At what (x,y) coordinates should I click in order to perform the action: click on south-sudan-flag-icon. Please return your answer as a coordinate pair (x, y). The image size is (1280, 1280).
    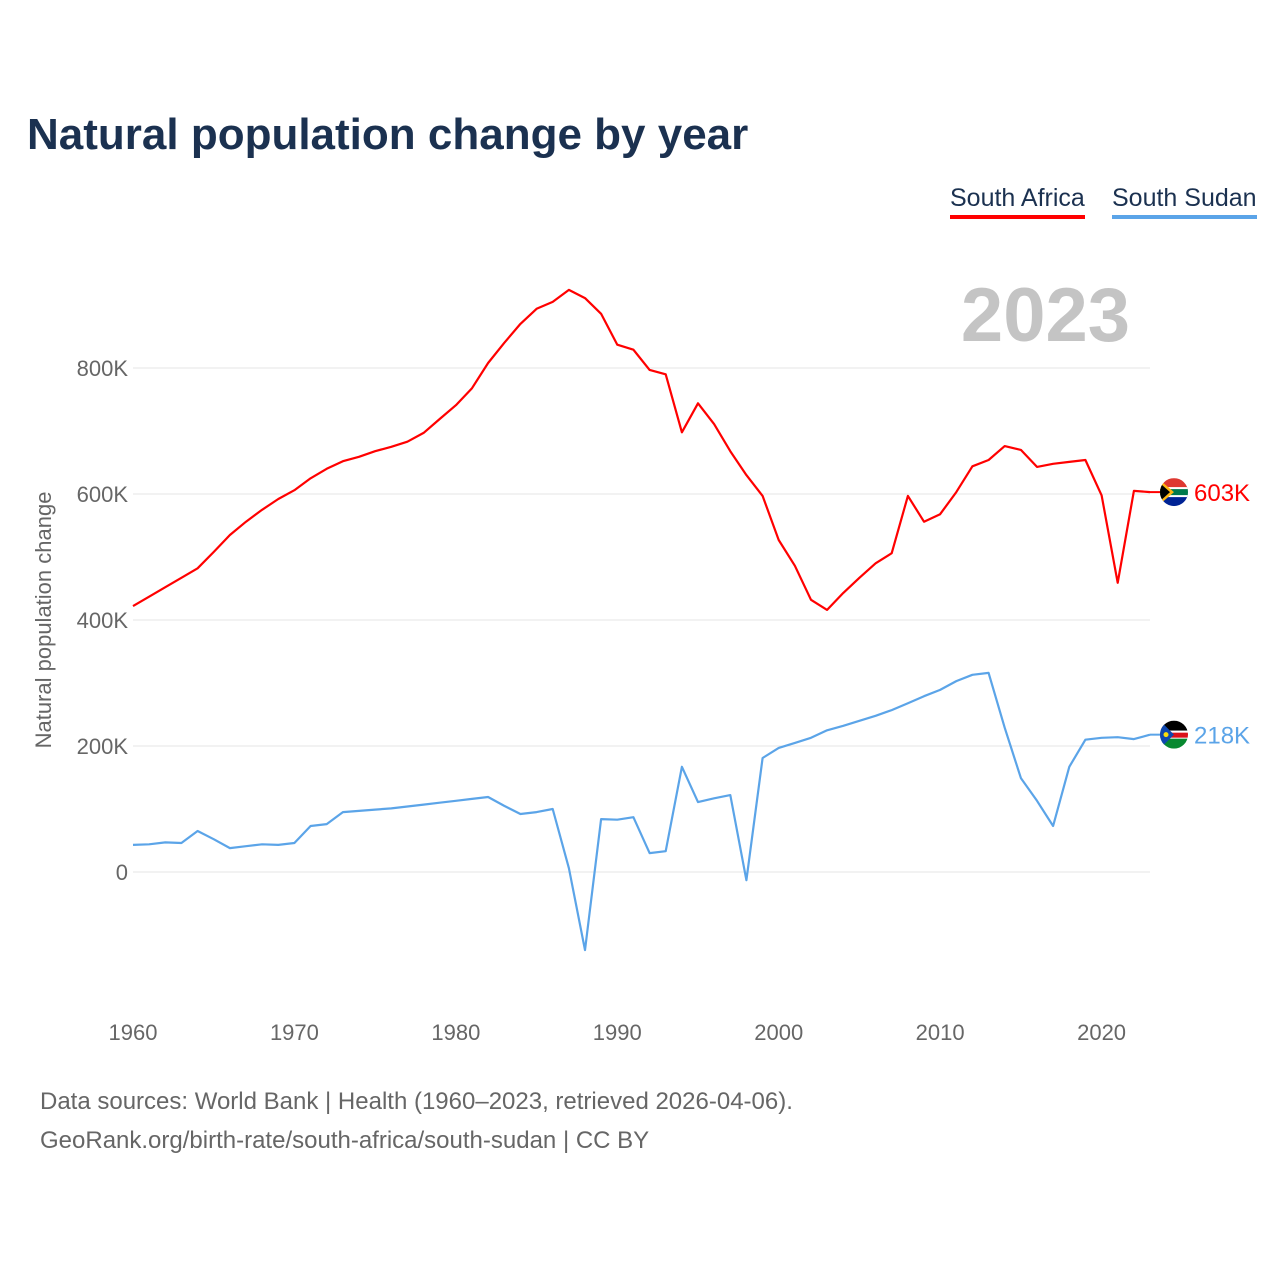
    Looking at the image, I should click on (1174, 734).